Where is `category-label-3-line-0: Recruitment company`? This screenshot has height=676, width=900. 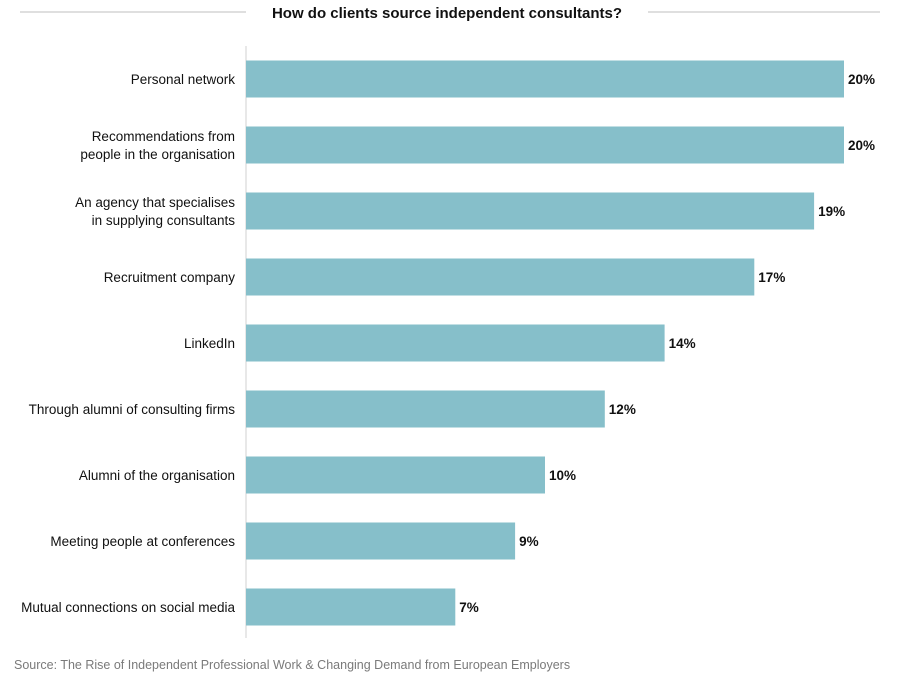 category-label-3-line-0: Recruitment company is located at coordinates (170, 277).